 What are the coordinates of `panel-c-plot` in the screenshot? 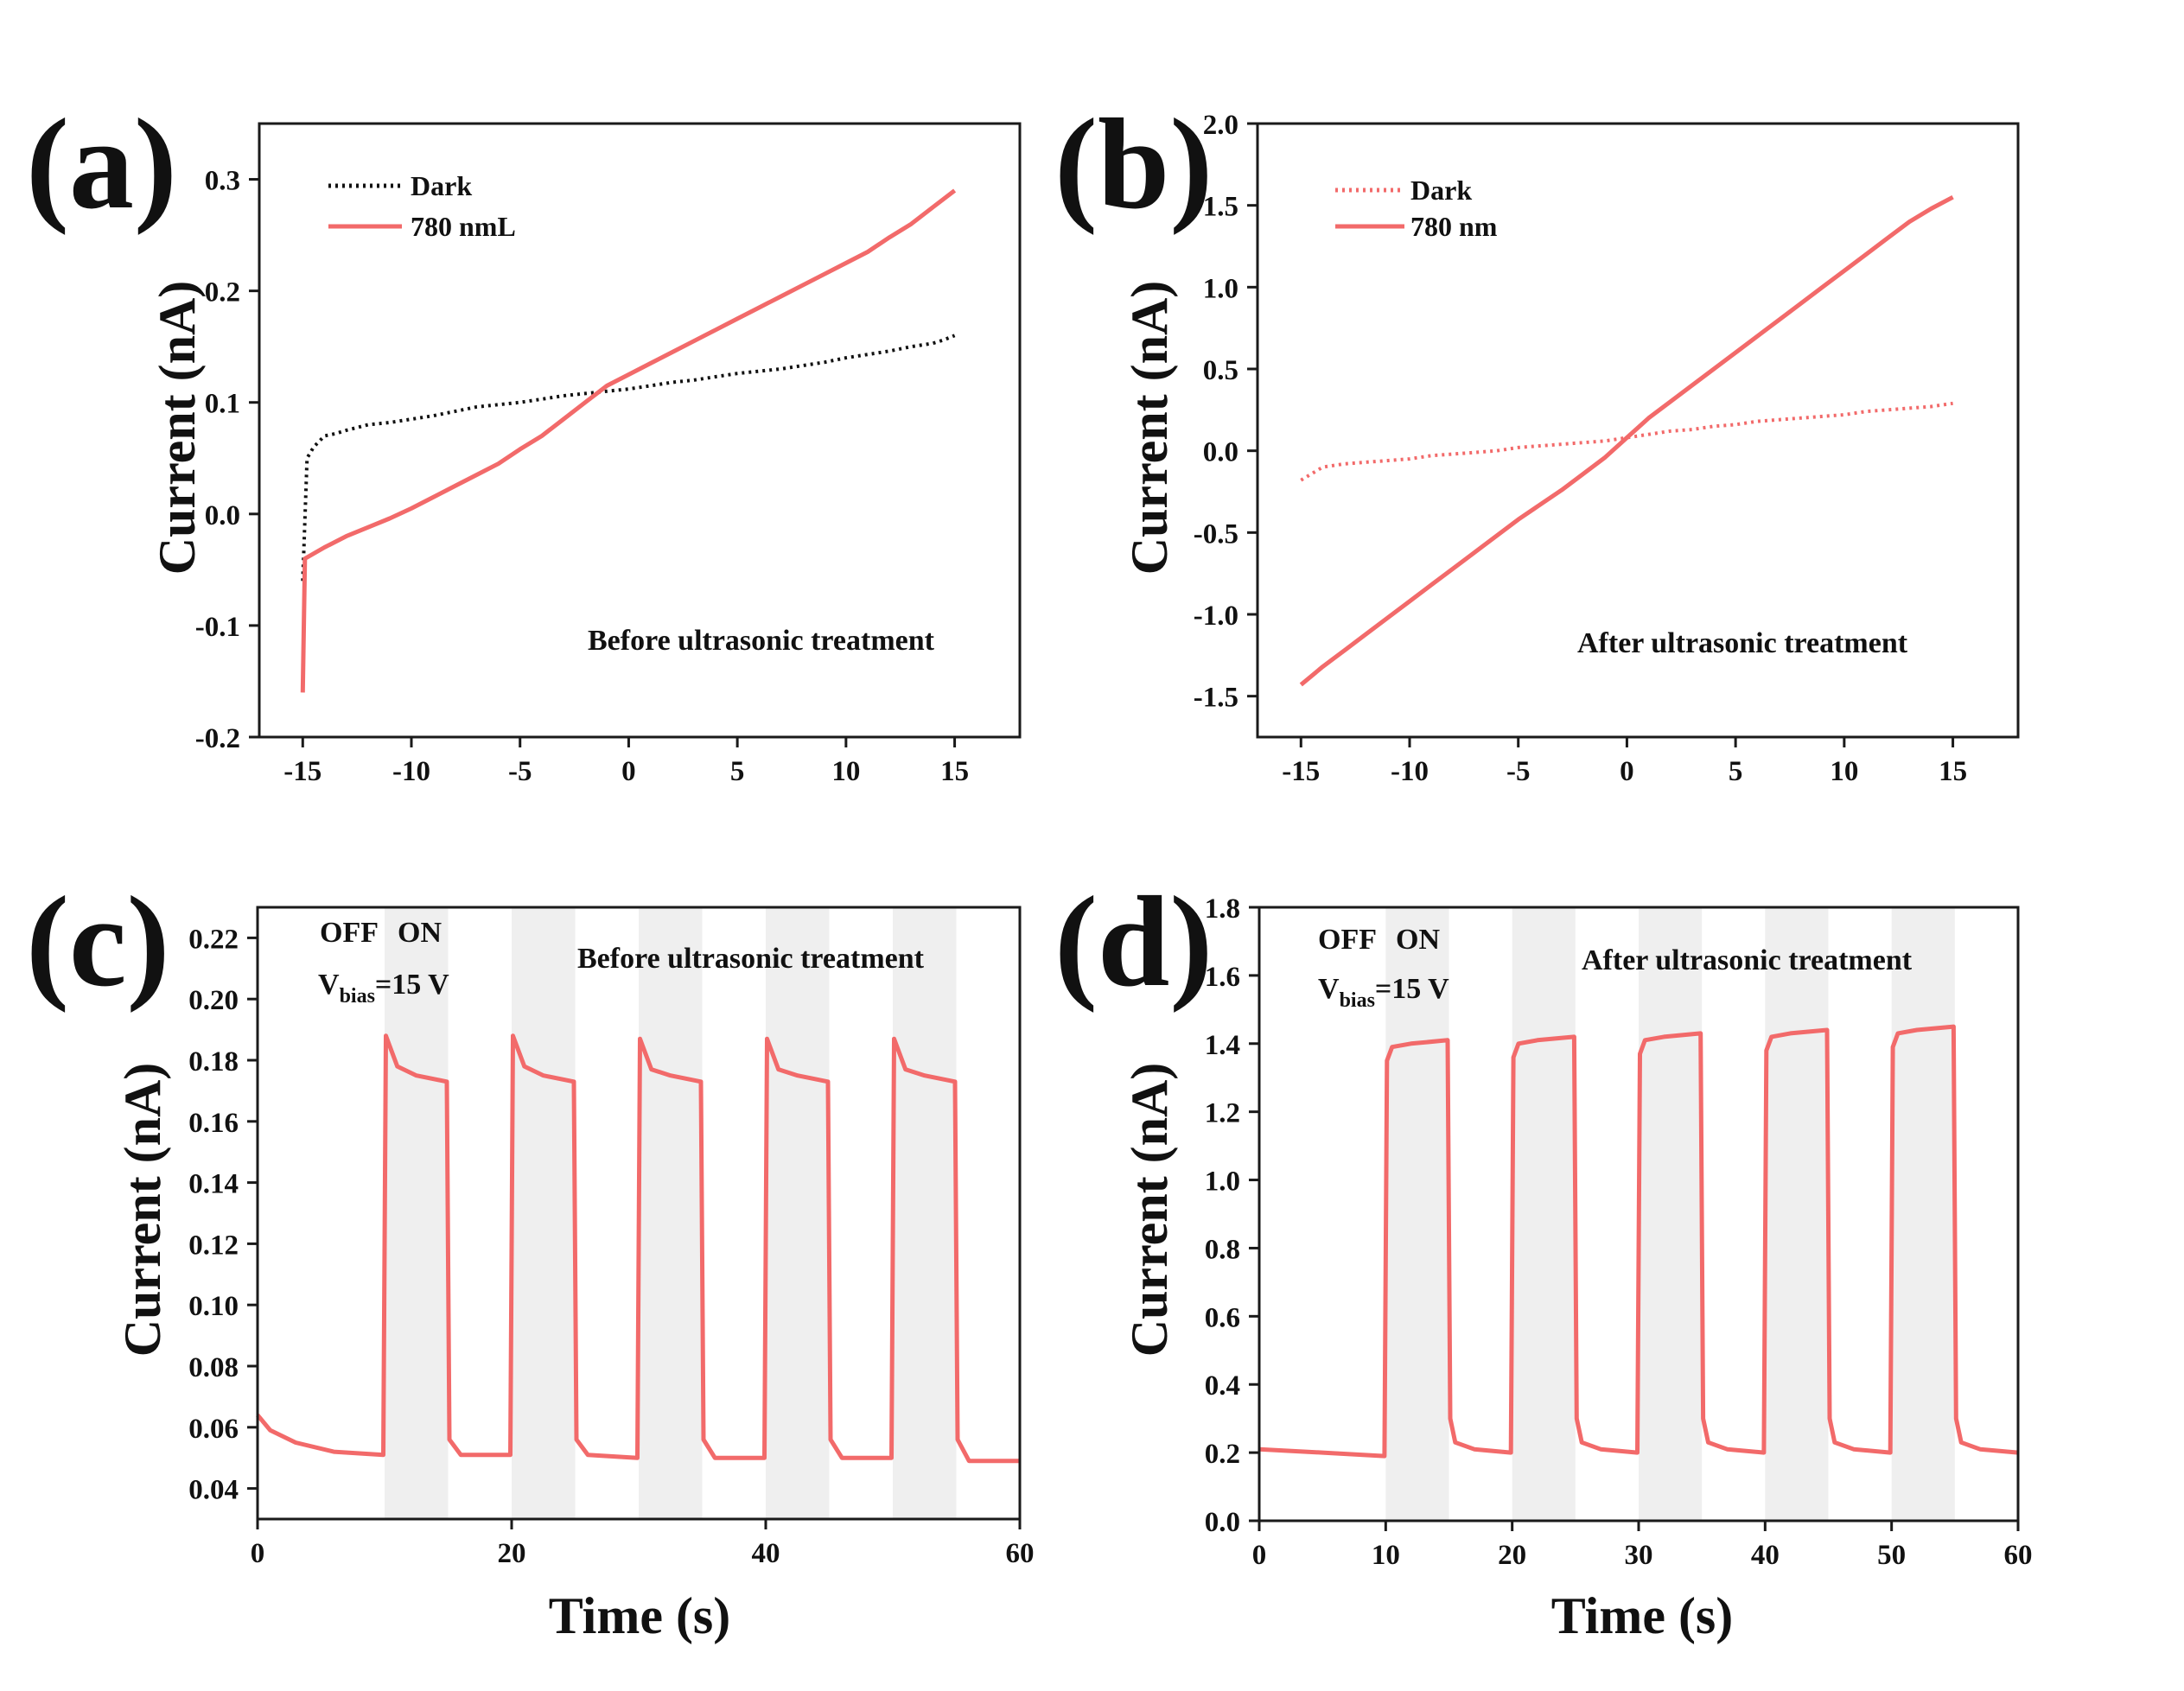 It's located at (638, 1248).